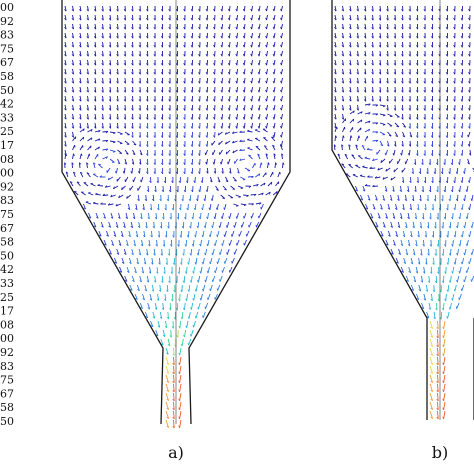 This screenshot has width=474, height=474. What do you see at coordinates (7, 173) in the screenshot?
I see `scale-label: 1.00` at bounding box center [7, 173].